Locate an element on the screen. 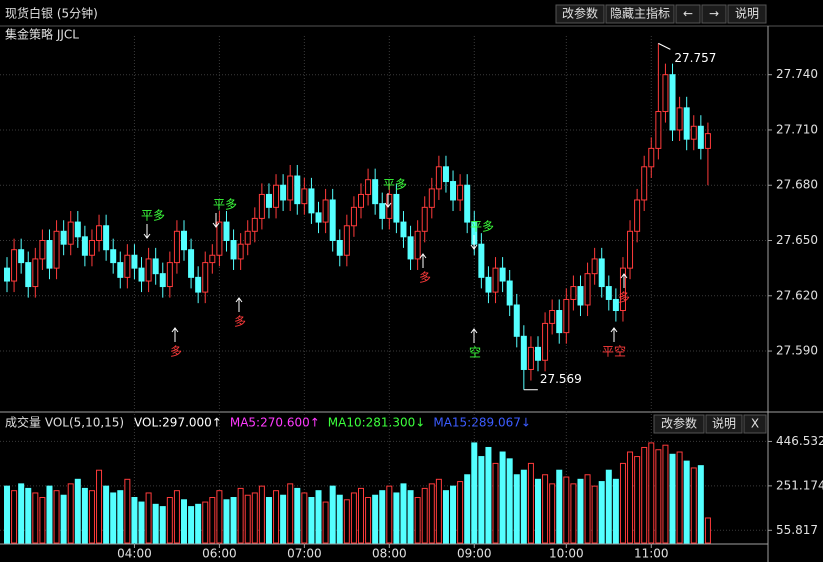 Image resolution: width=823 pixels, height=562 pixels. window-title: 现货白银 (5分钟) is located at coordinates (51, 13).